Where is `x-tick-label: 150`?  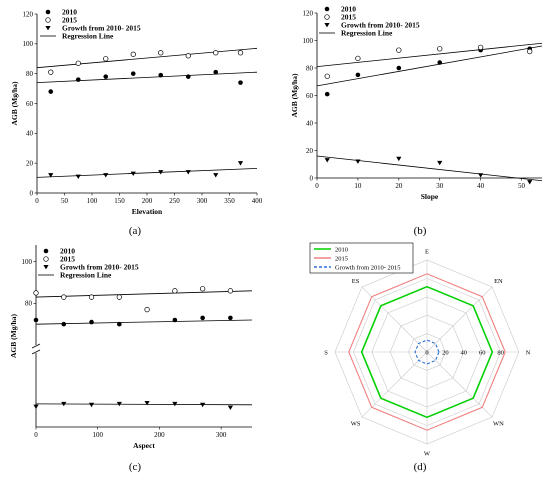 x-tick-label: 150 is located at coordinates (119, 201).